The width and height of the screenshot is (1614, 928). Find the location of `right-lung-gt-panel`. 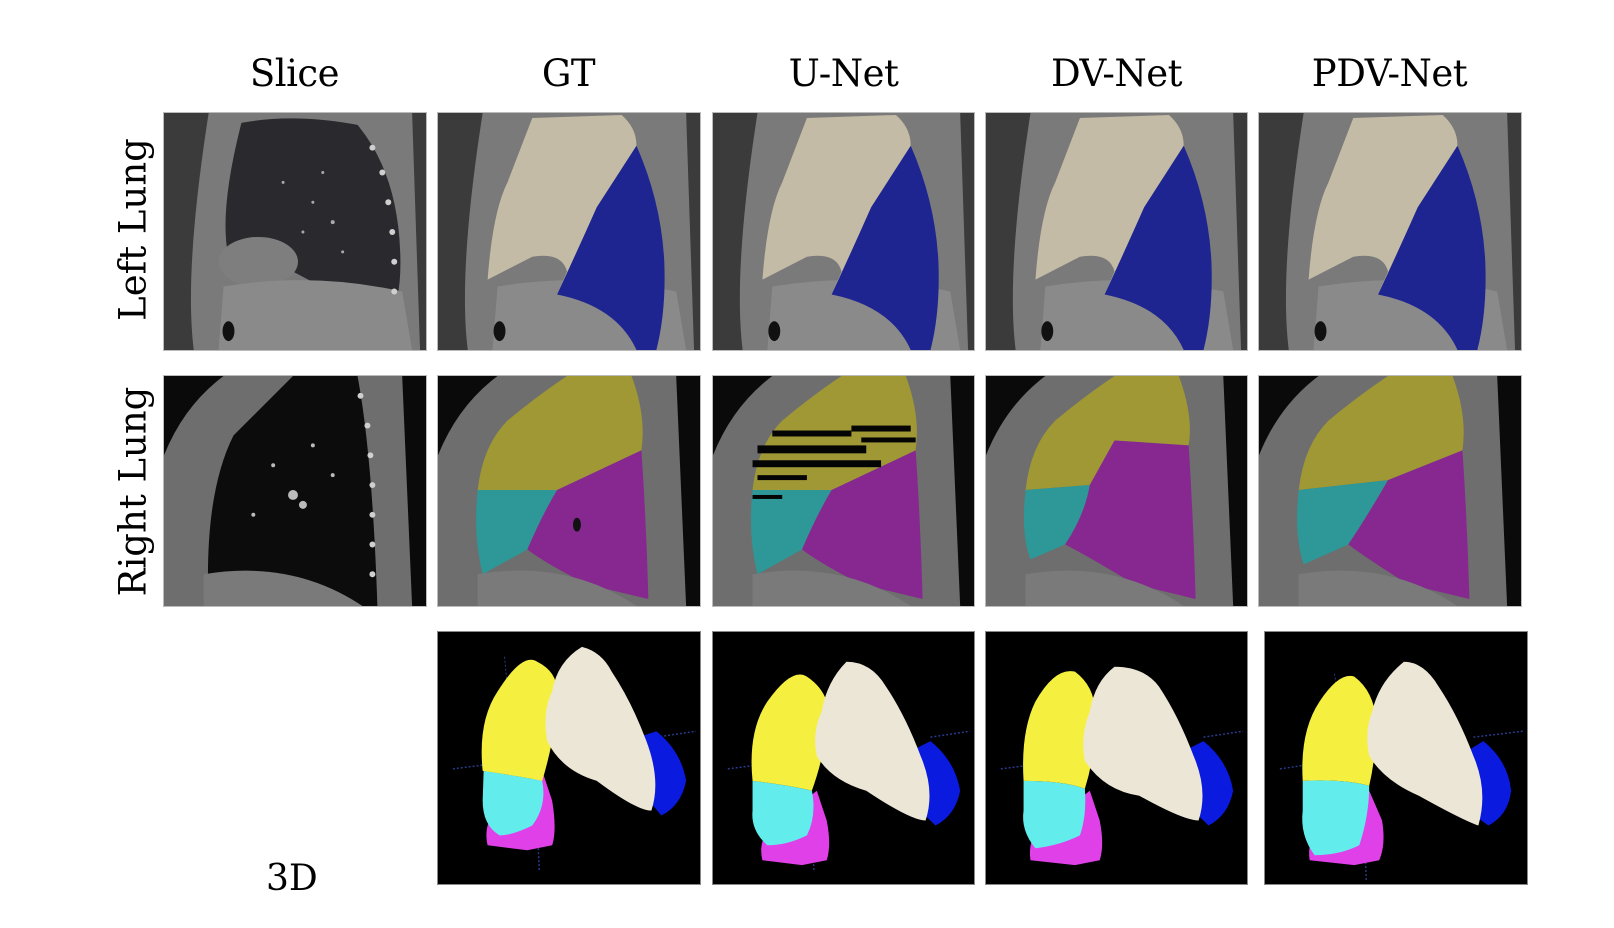

right-lung-gt-panel is located at coordinates (569, 491).